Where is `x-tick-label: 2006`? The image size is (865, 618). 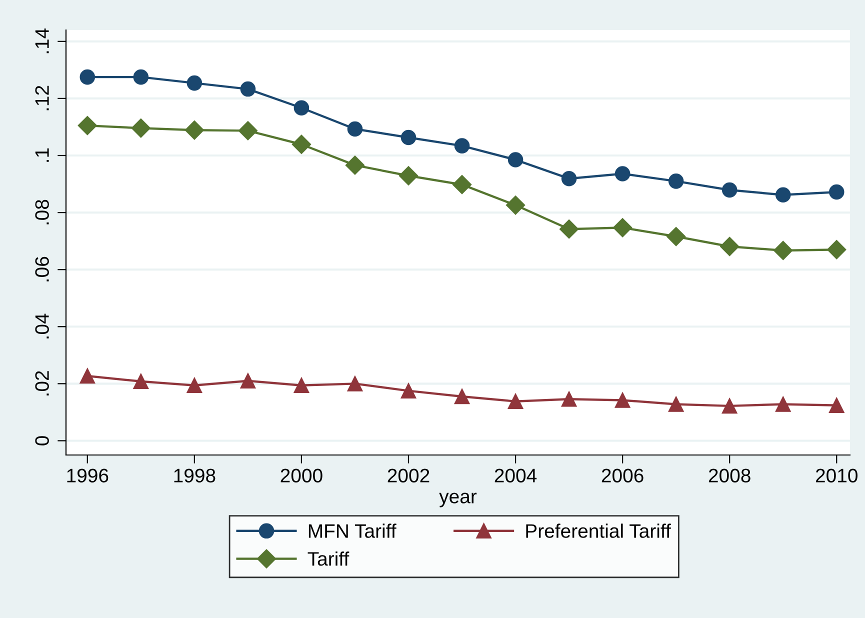
x-tick-label: 2006 is located at coordinates (623, 475).